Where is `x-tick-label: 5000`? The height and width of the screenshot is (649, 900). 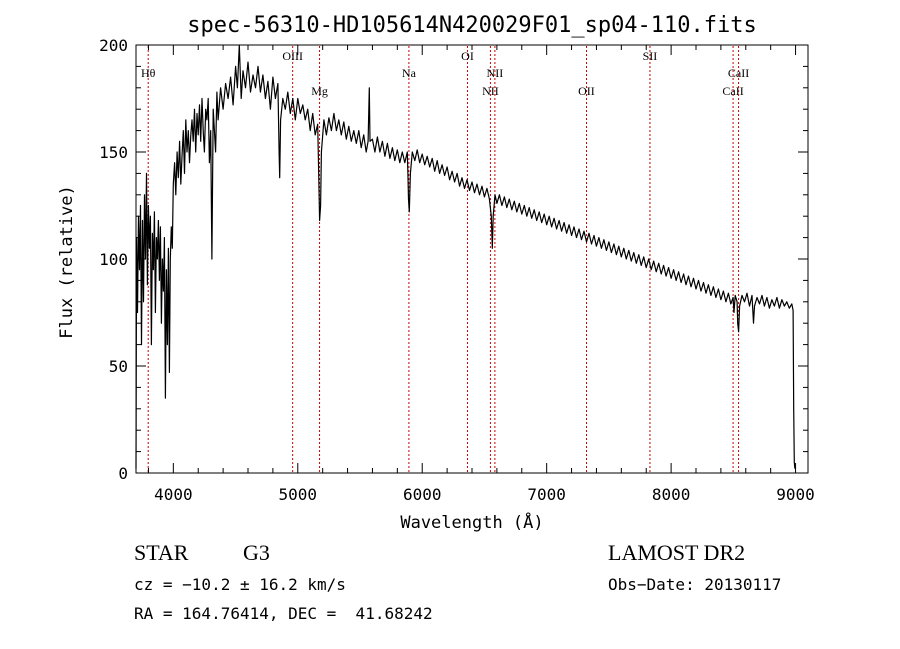 x-tick-label: 5000 is located at coordinates (298, 494).